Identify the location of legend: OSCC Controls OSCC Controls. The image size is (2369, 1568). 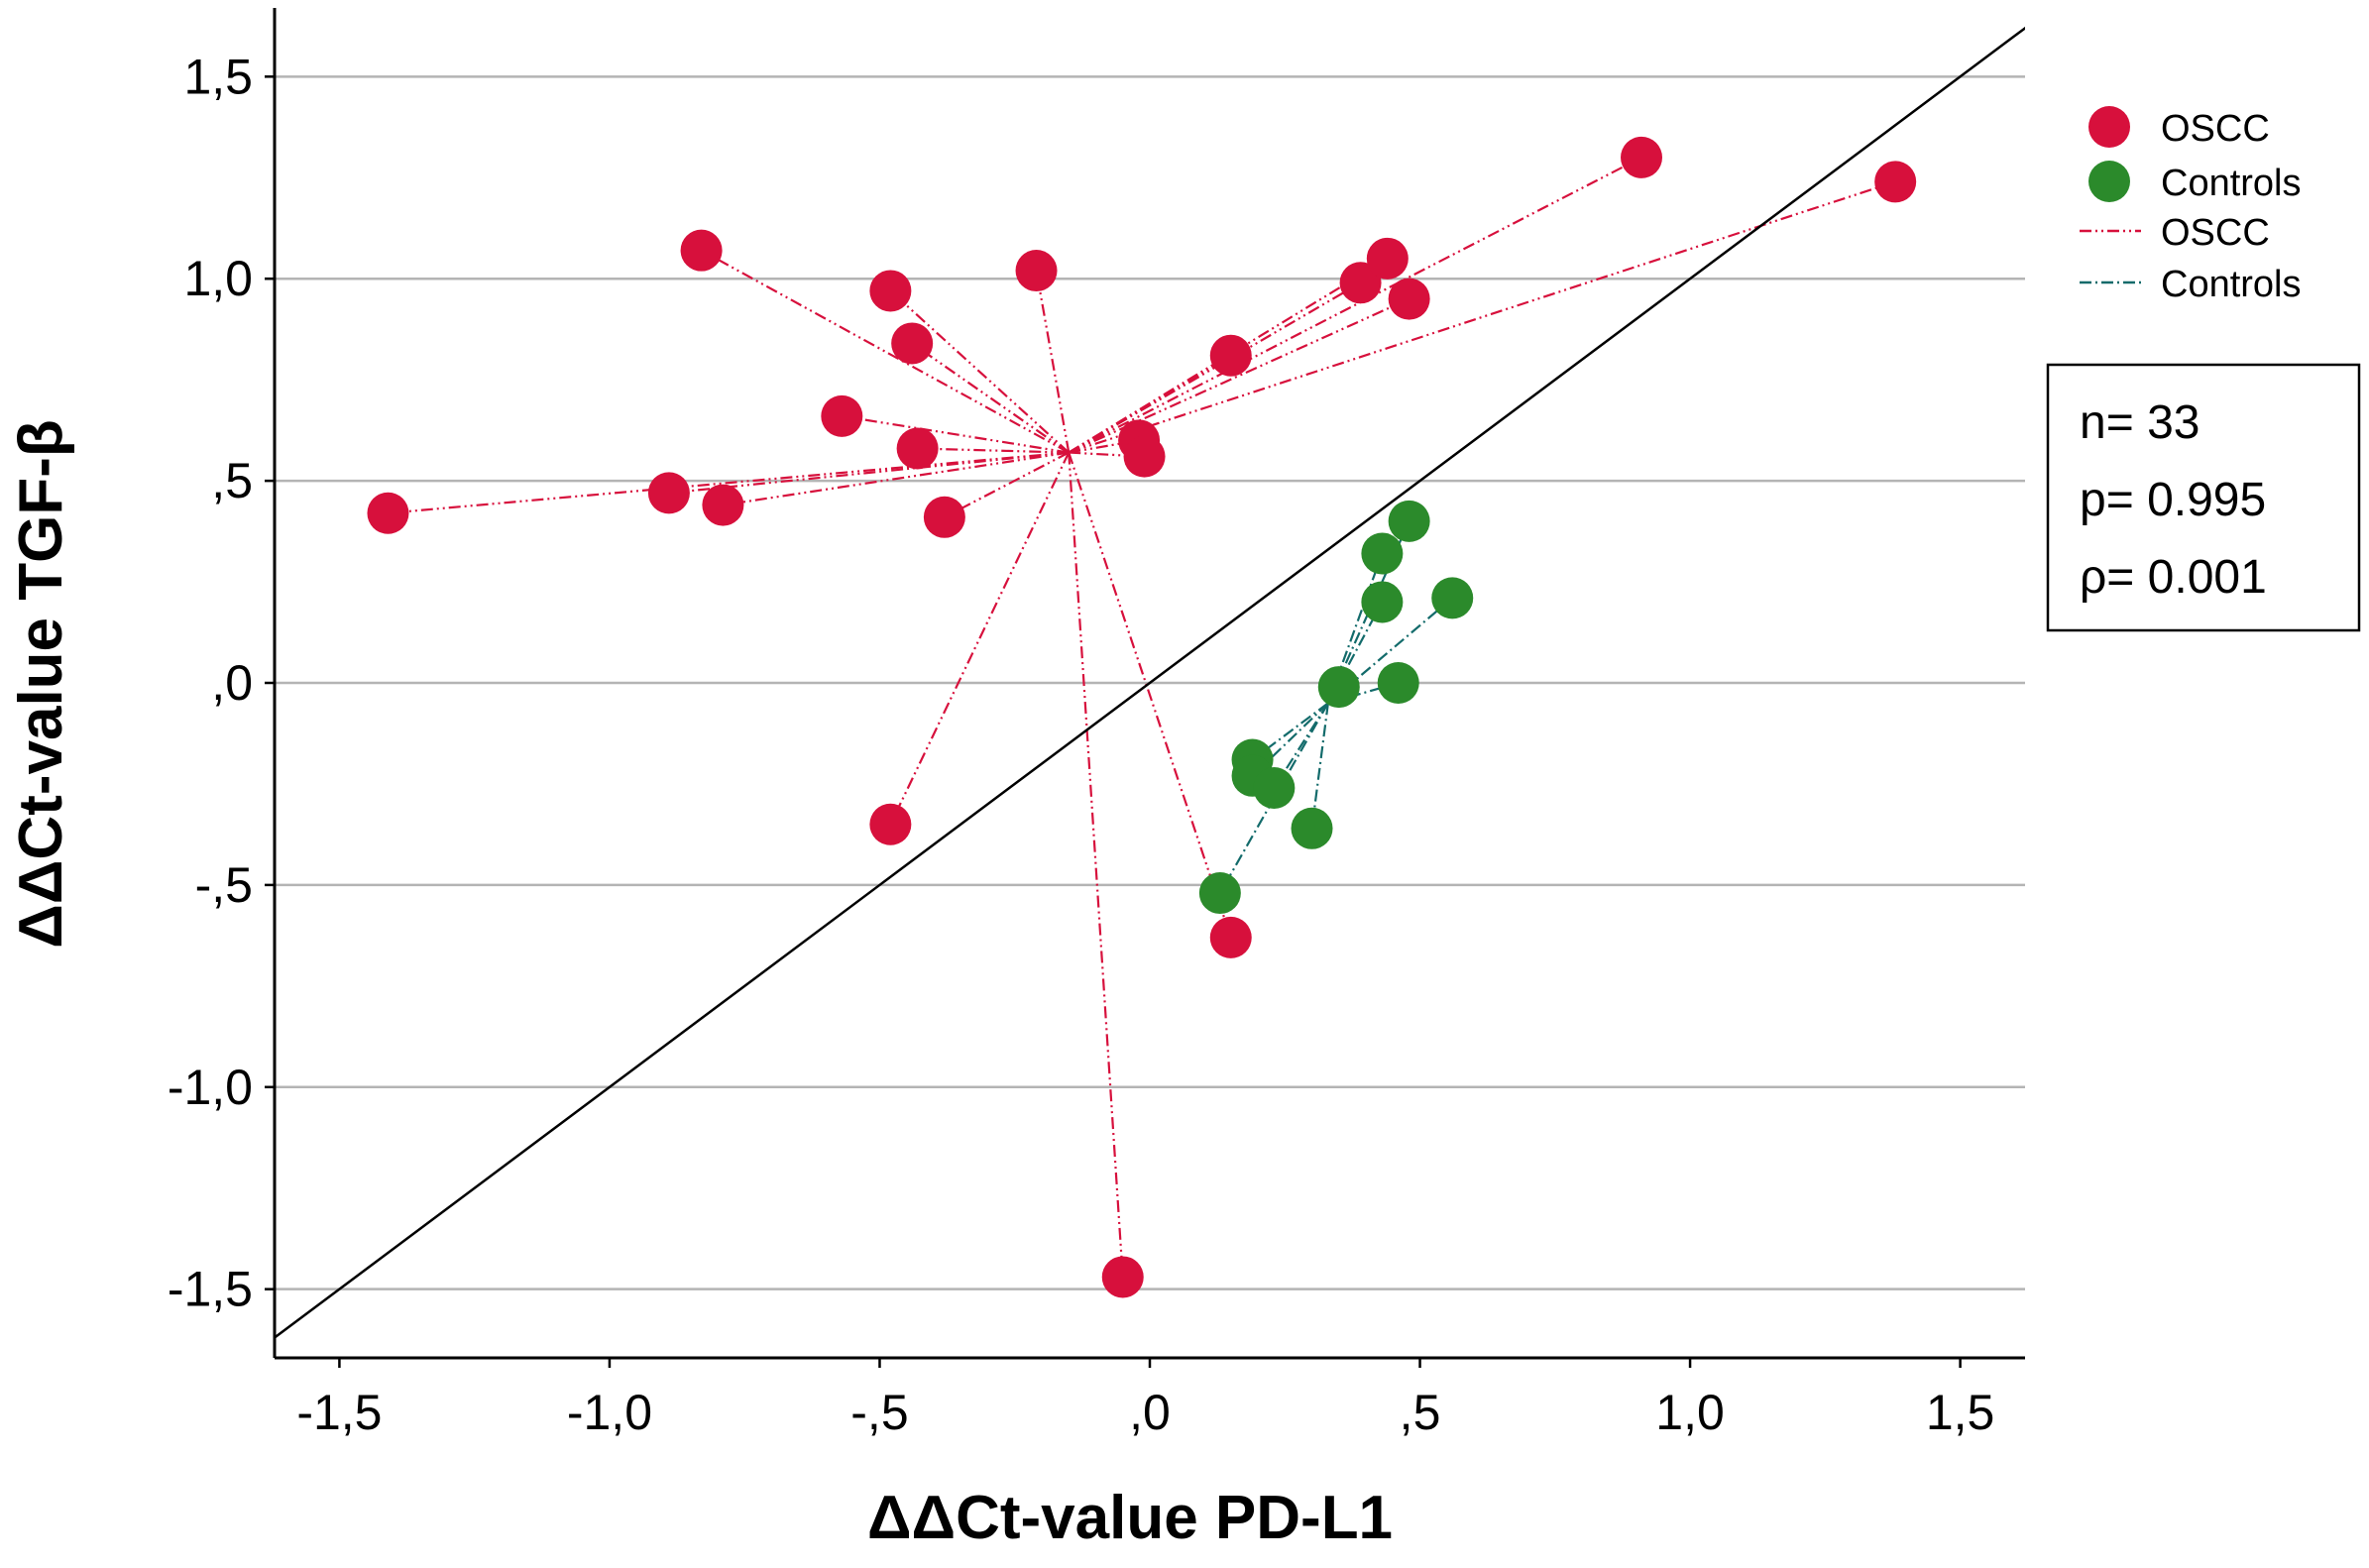
(2191, 205).